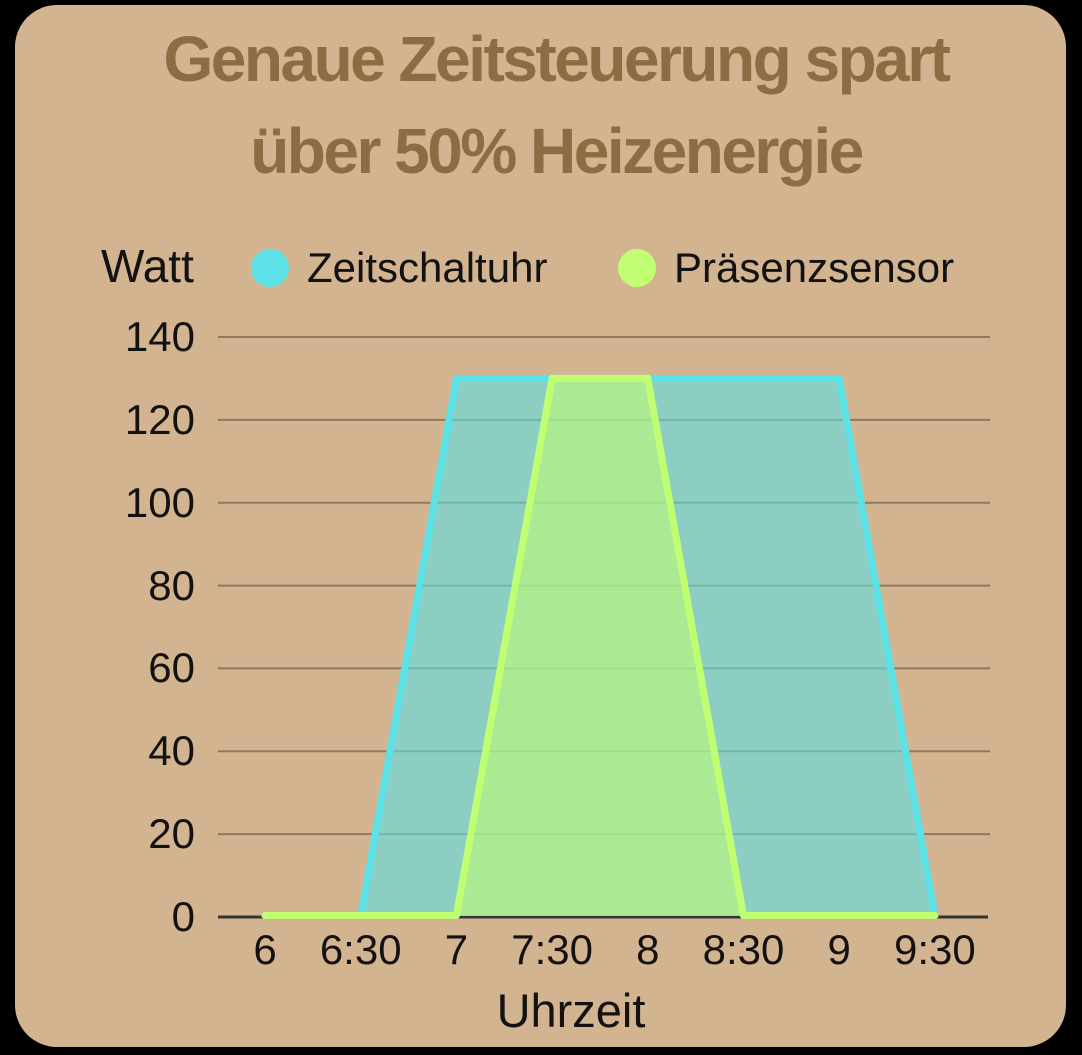 The image size is (1082, 1055). I want to click on y-tick-label: 60, so click(171, 668).